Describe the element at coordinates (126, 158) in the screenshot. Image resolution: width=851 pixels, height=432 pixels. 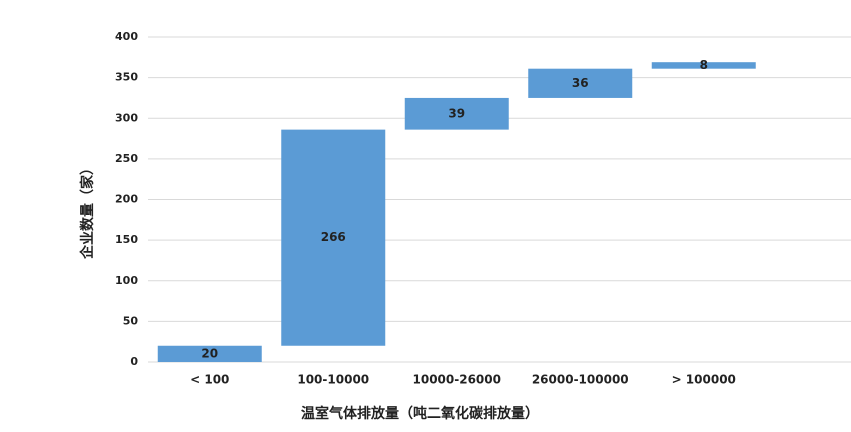
I see `y-tick-label: 250` at that location.